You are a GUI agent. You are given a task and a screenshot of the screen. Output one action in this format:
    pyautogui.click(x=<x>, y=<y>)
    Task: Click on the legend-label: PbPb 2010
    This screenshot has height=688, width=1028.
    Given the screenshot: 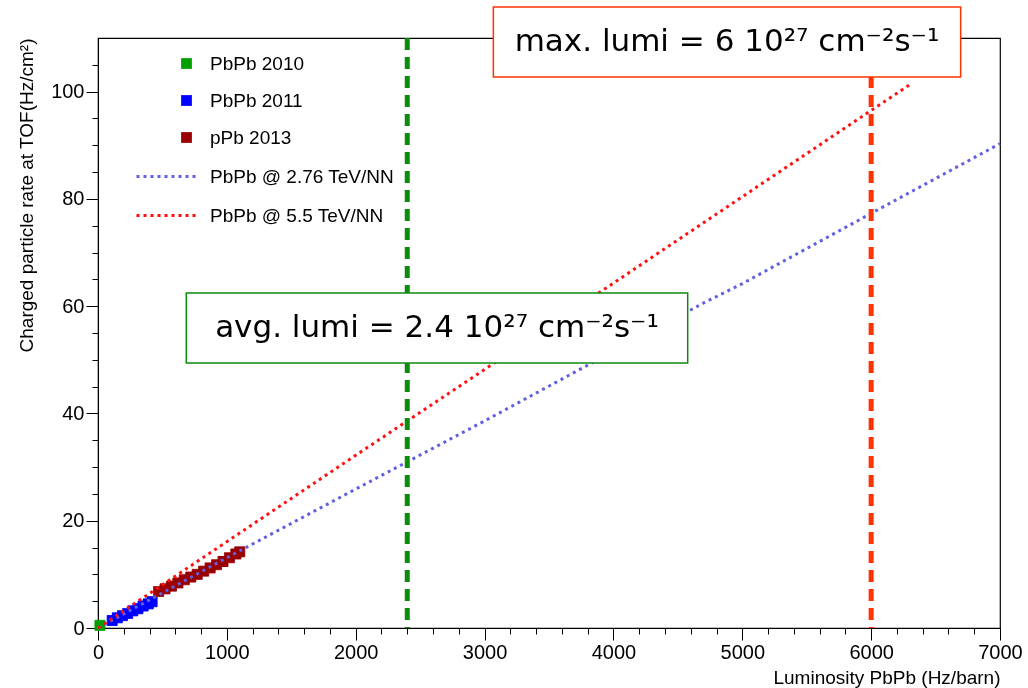 What is the action you would take?
    pyautogui.click(x=257, y=63)
    